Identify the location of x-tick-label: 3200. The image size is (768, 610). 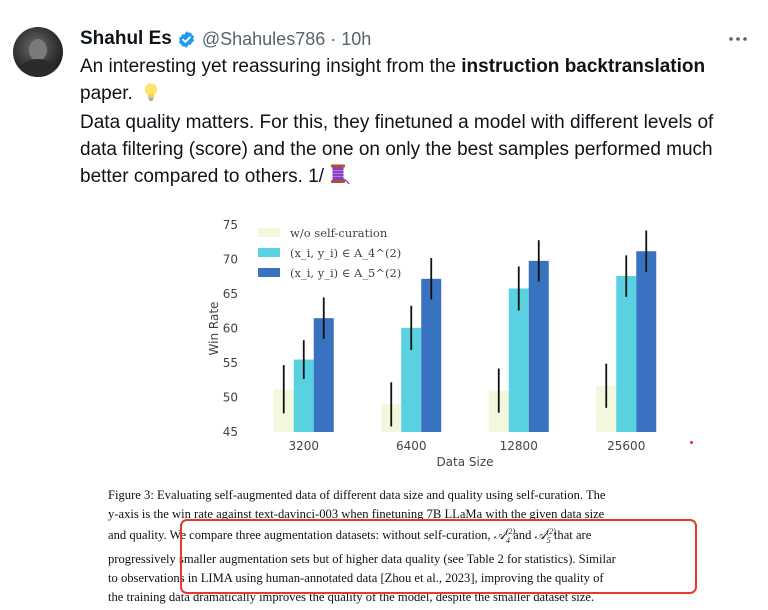
(303, 446).